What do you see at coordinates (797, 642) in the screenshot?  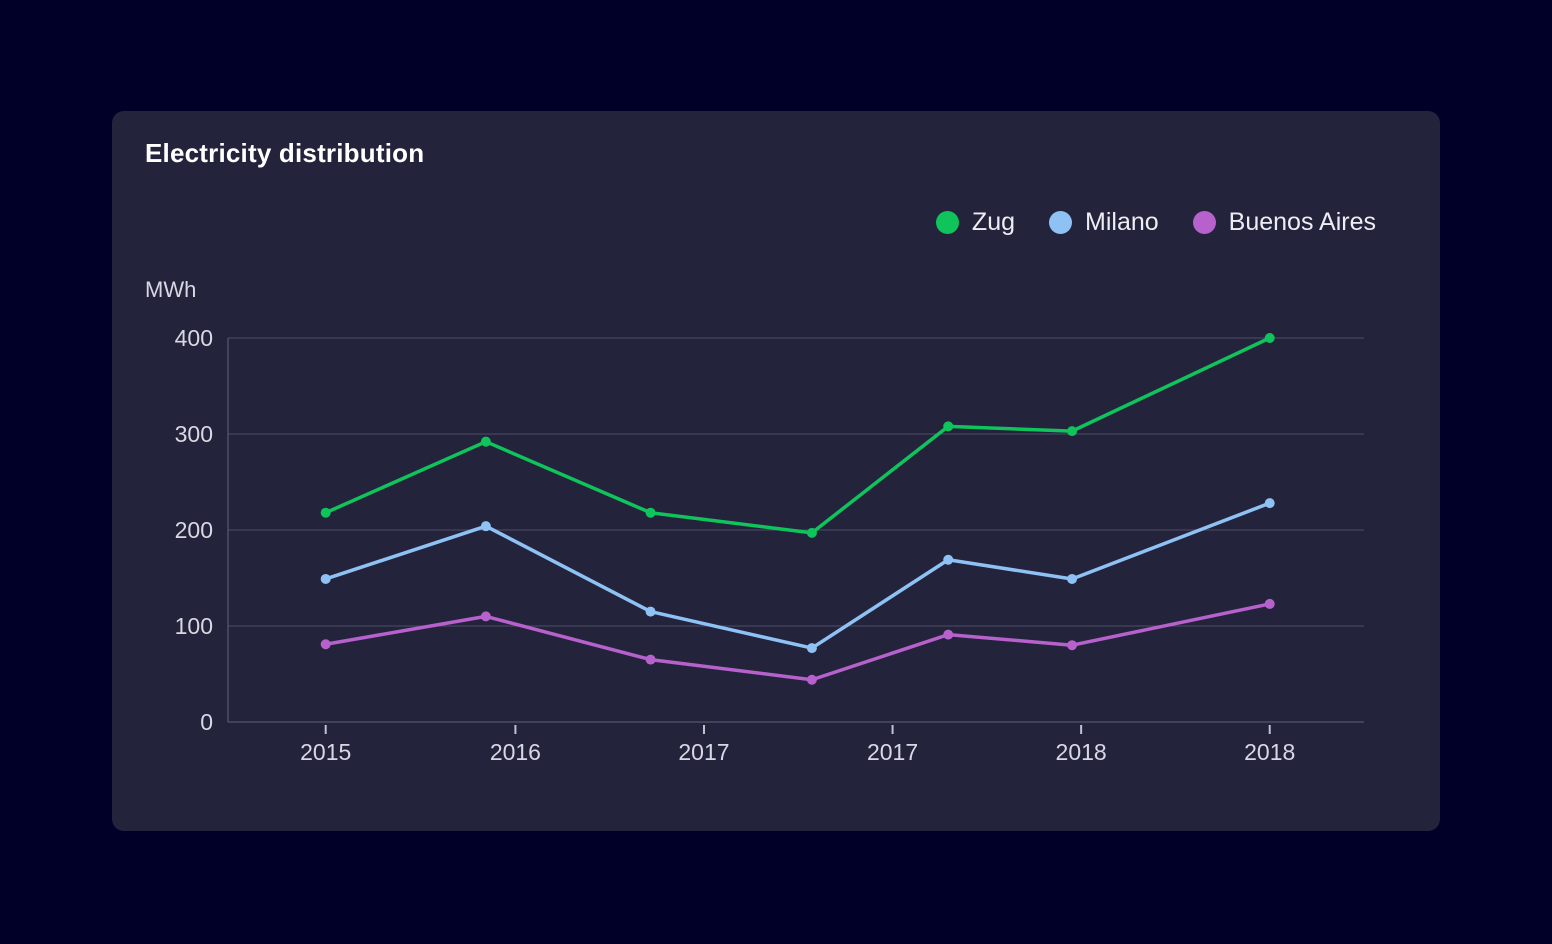 I see `series-line-buenos-aires` at bounding box center [797, 642].